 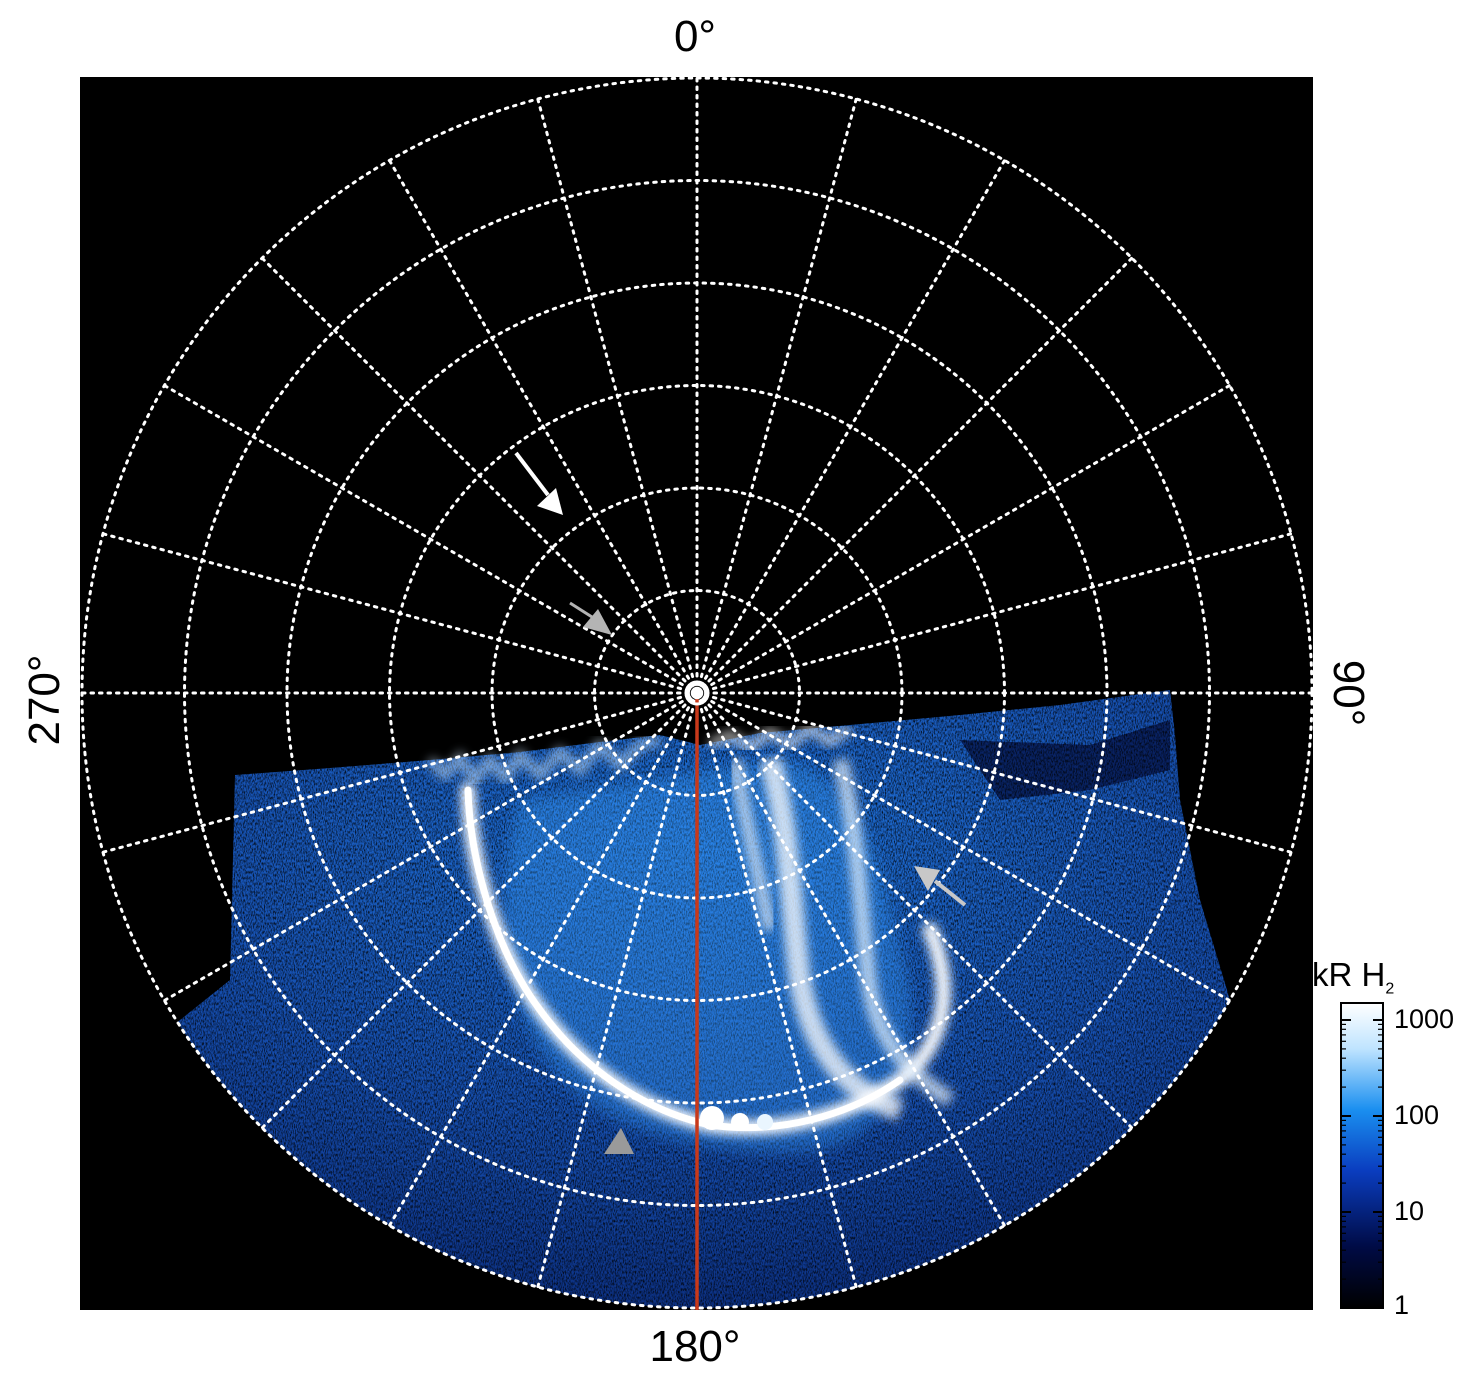 What do you see at coordinates (44, 700) in the screenshot?
I see `axis-label-left: 270°` at bounding box center [44, 700].